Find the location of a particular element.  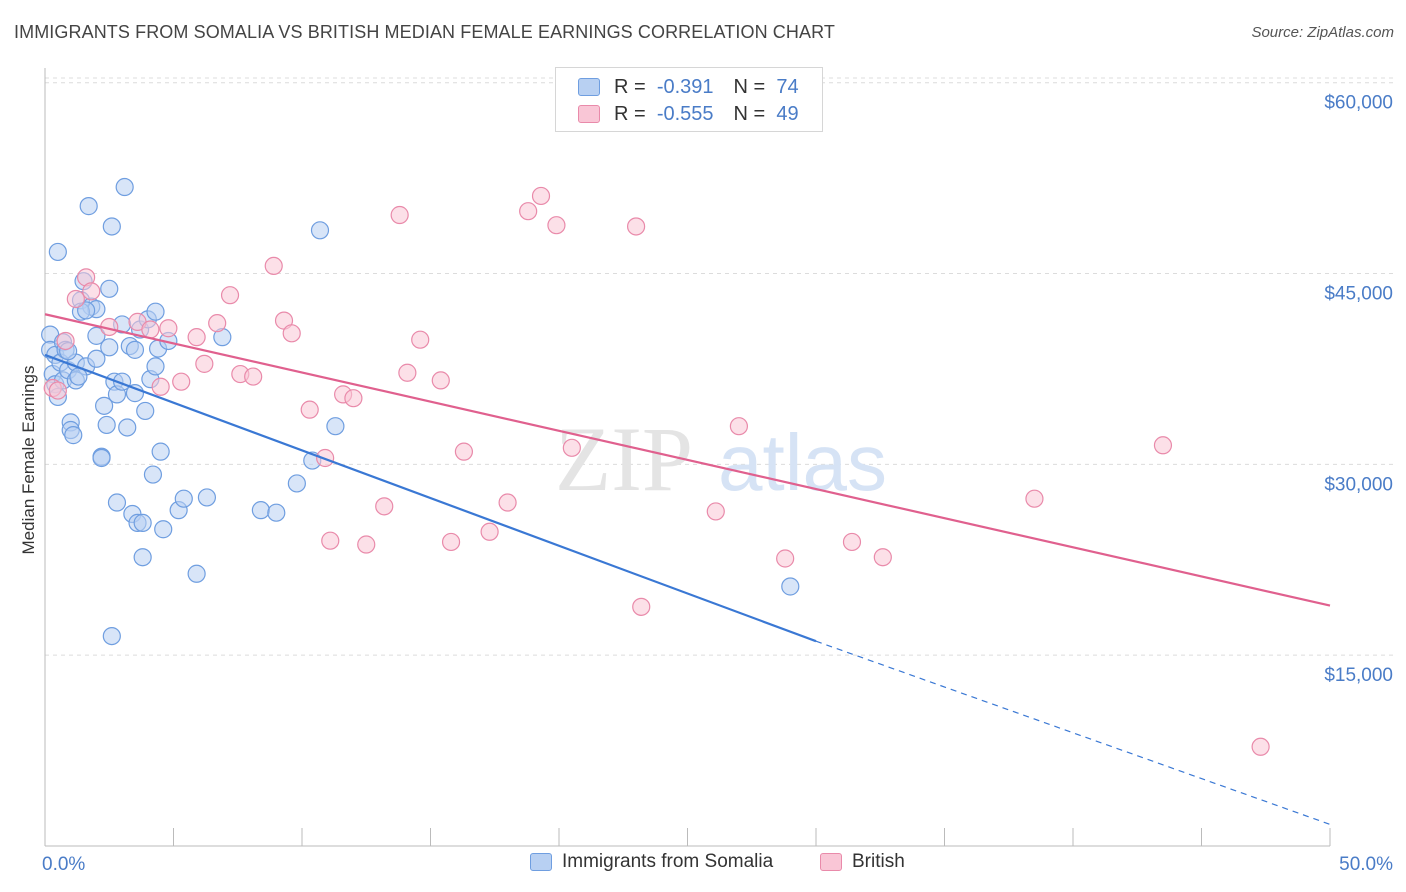

bottom-swatch-british is located at coordinates (831, 862).